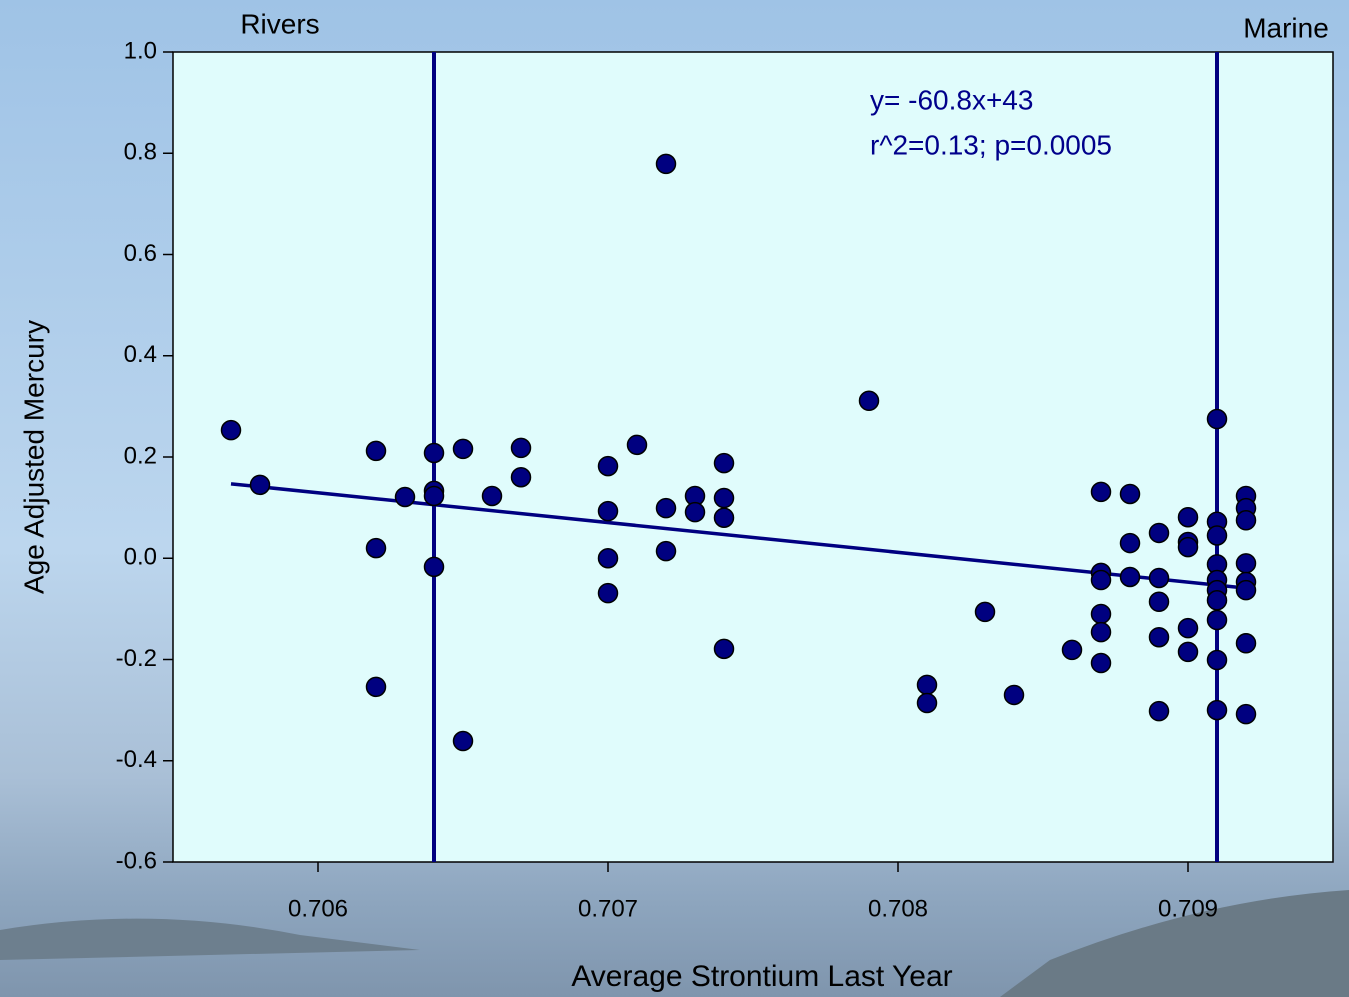  What do you see at coordinates (991, 144) in the screenshot?
I see `annotation: r^2=0.13; p=0.0005` at bounding box center [991, 144].